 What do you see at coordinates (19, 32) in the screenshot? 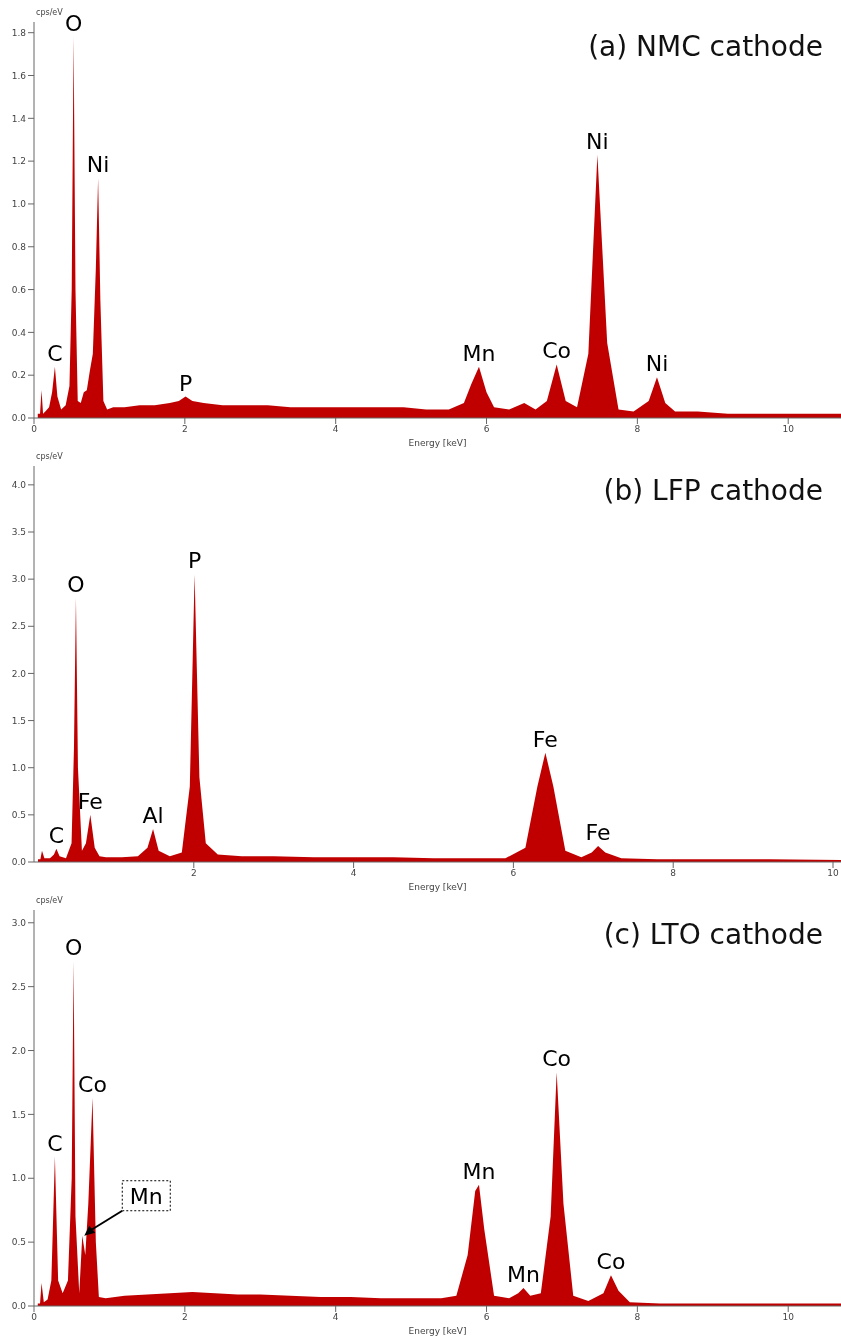
I see `y-tick-label: 1.8` at bounding box center [19, 32].